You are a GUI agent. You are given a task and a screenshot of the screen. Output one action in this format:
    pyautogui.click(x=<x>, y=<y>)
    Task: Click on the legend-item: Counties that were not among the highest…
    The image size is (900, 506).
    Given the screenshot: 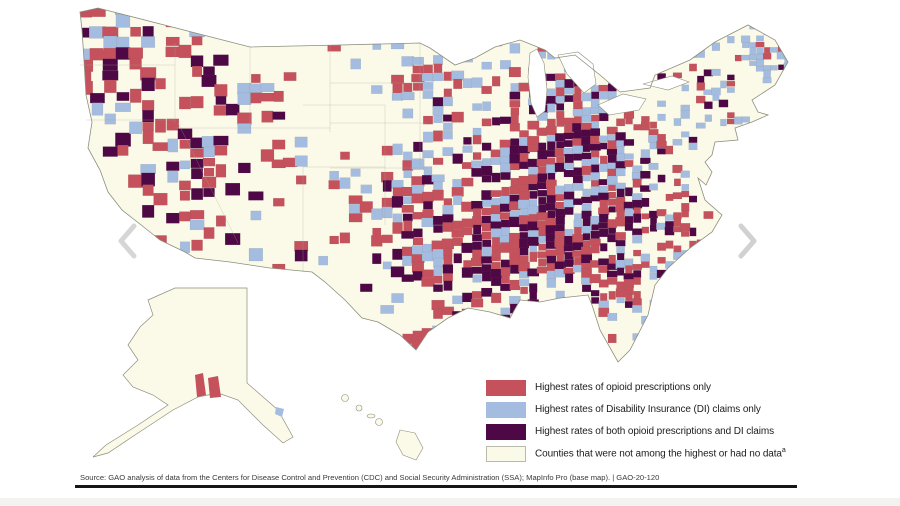 What is the action you would take?
    pyautogui.click(x=636, y=453)
    